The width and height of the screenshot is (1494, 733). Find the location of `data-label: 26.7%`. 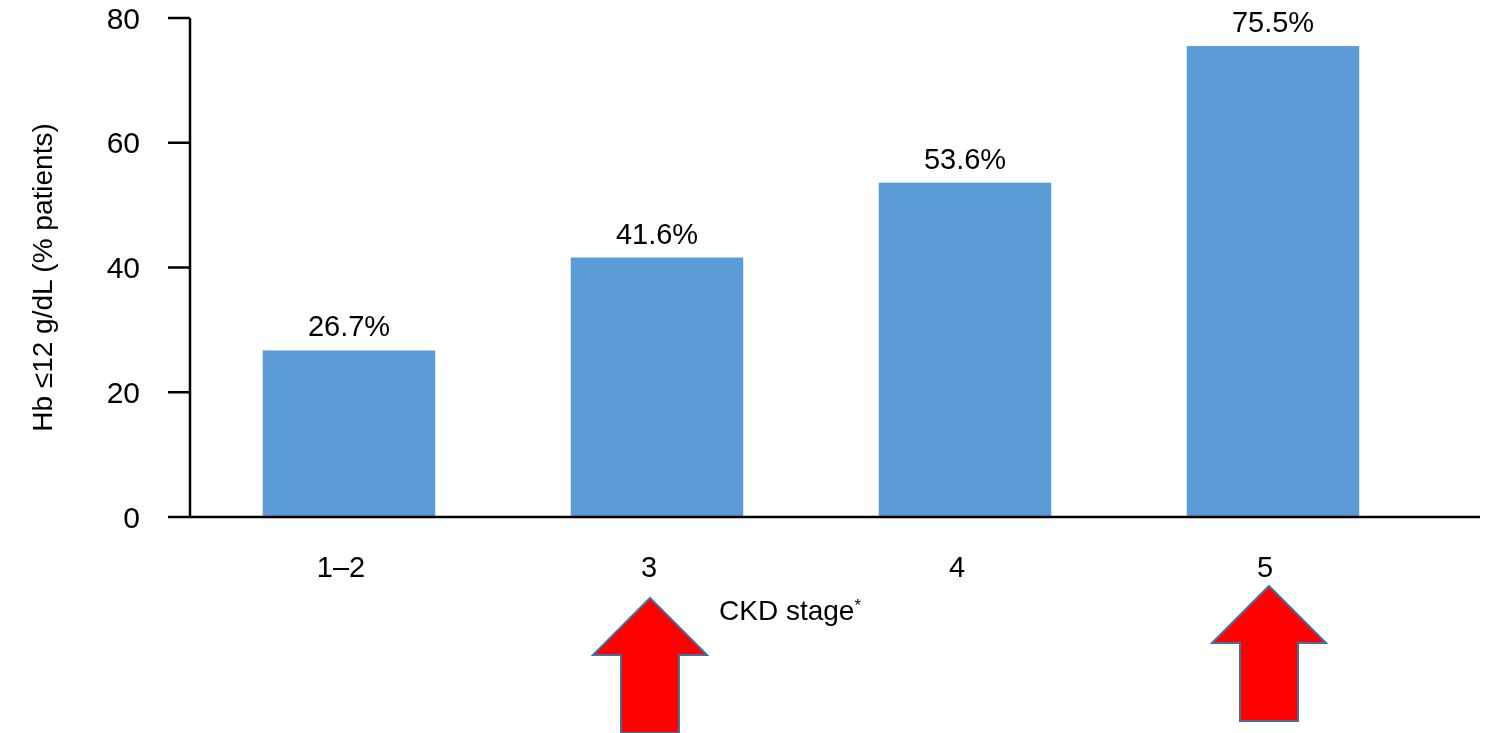

data-label: 26.7% is located at coordinates (349, 326).